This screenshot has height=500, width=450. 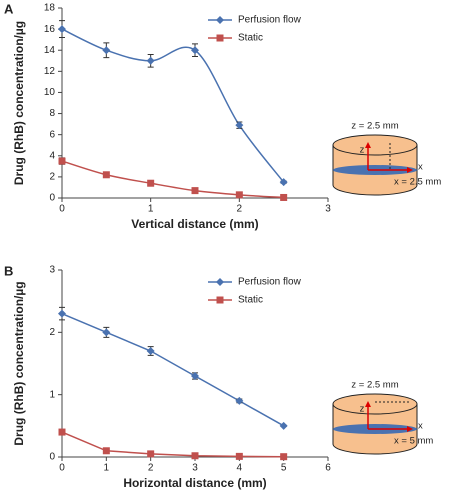 What do you see at coordinates (52, 113) in the screenshot?
I see `y-tick-label: 8` at bounding box center [52, 113].